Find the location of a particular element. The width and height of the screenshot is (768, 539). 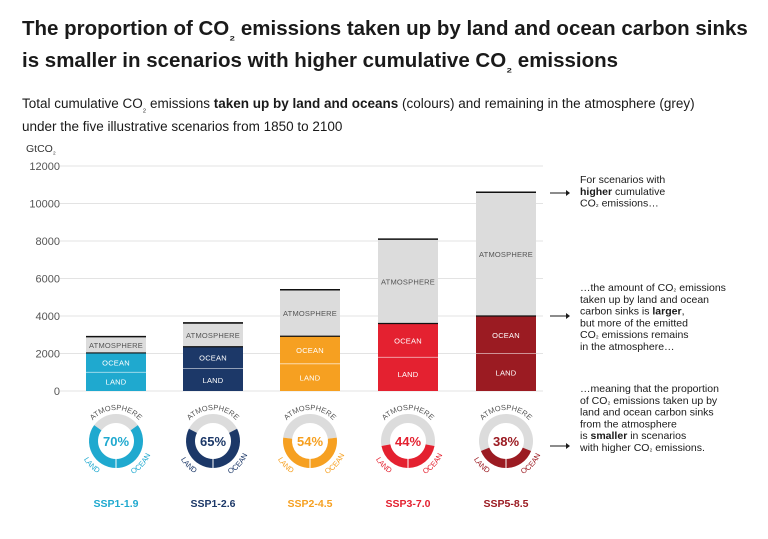

subtitle-text-1: Total cumulative CO is located at coordinates (82, 103).